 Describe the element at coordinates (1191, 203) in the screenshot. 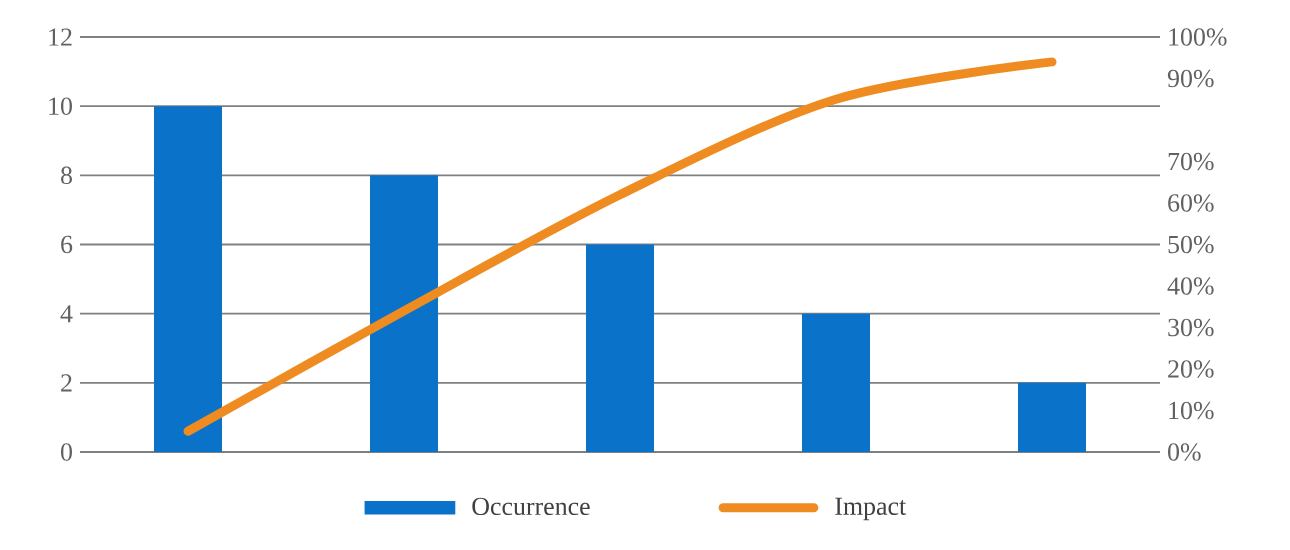

I see `y2-tick-label: 60%` at that location.